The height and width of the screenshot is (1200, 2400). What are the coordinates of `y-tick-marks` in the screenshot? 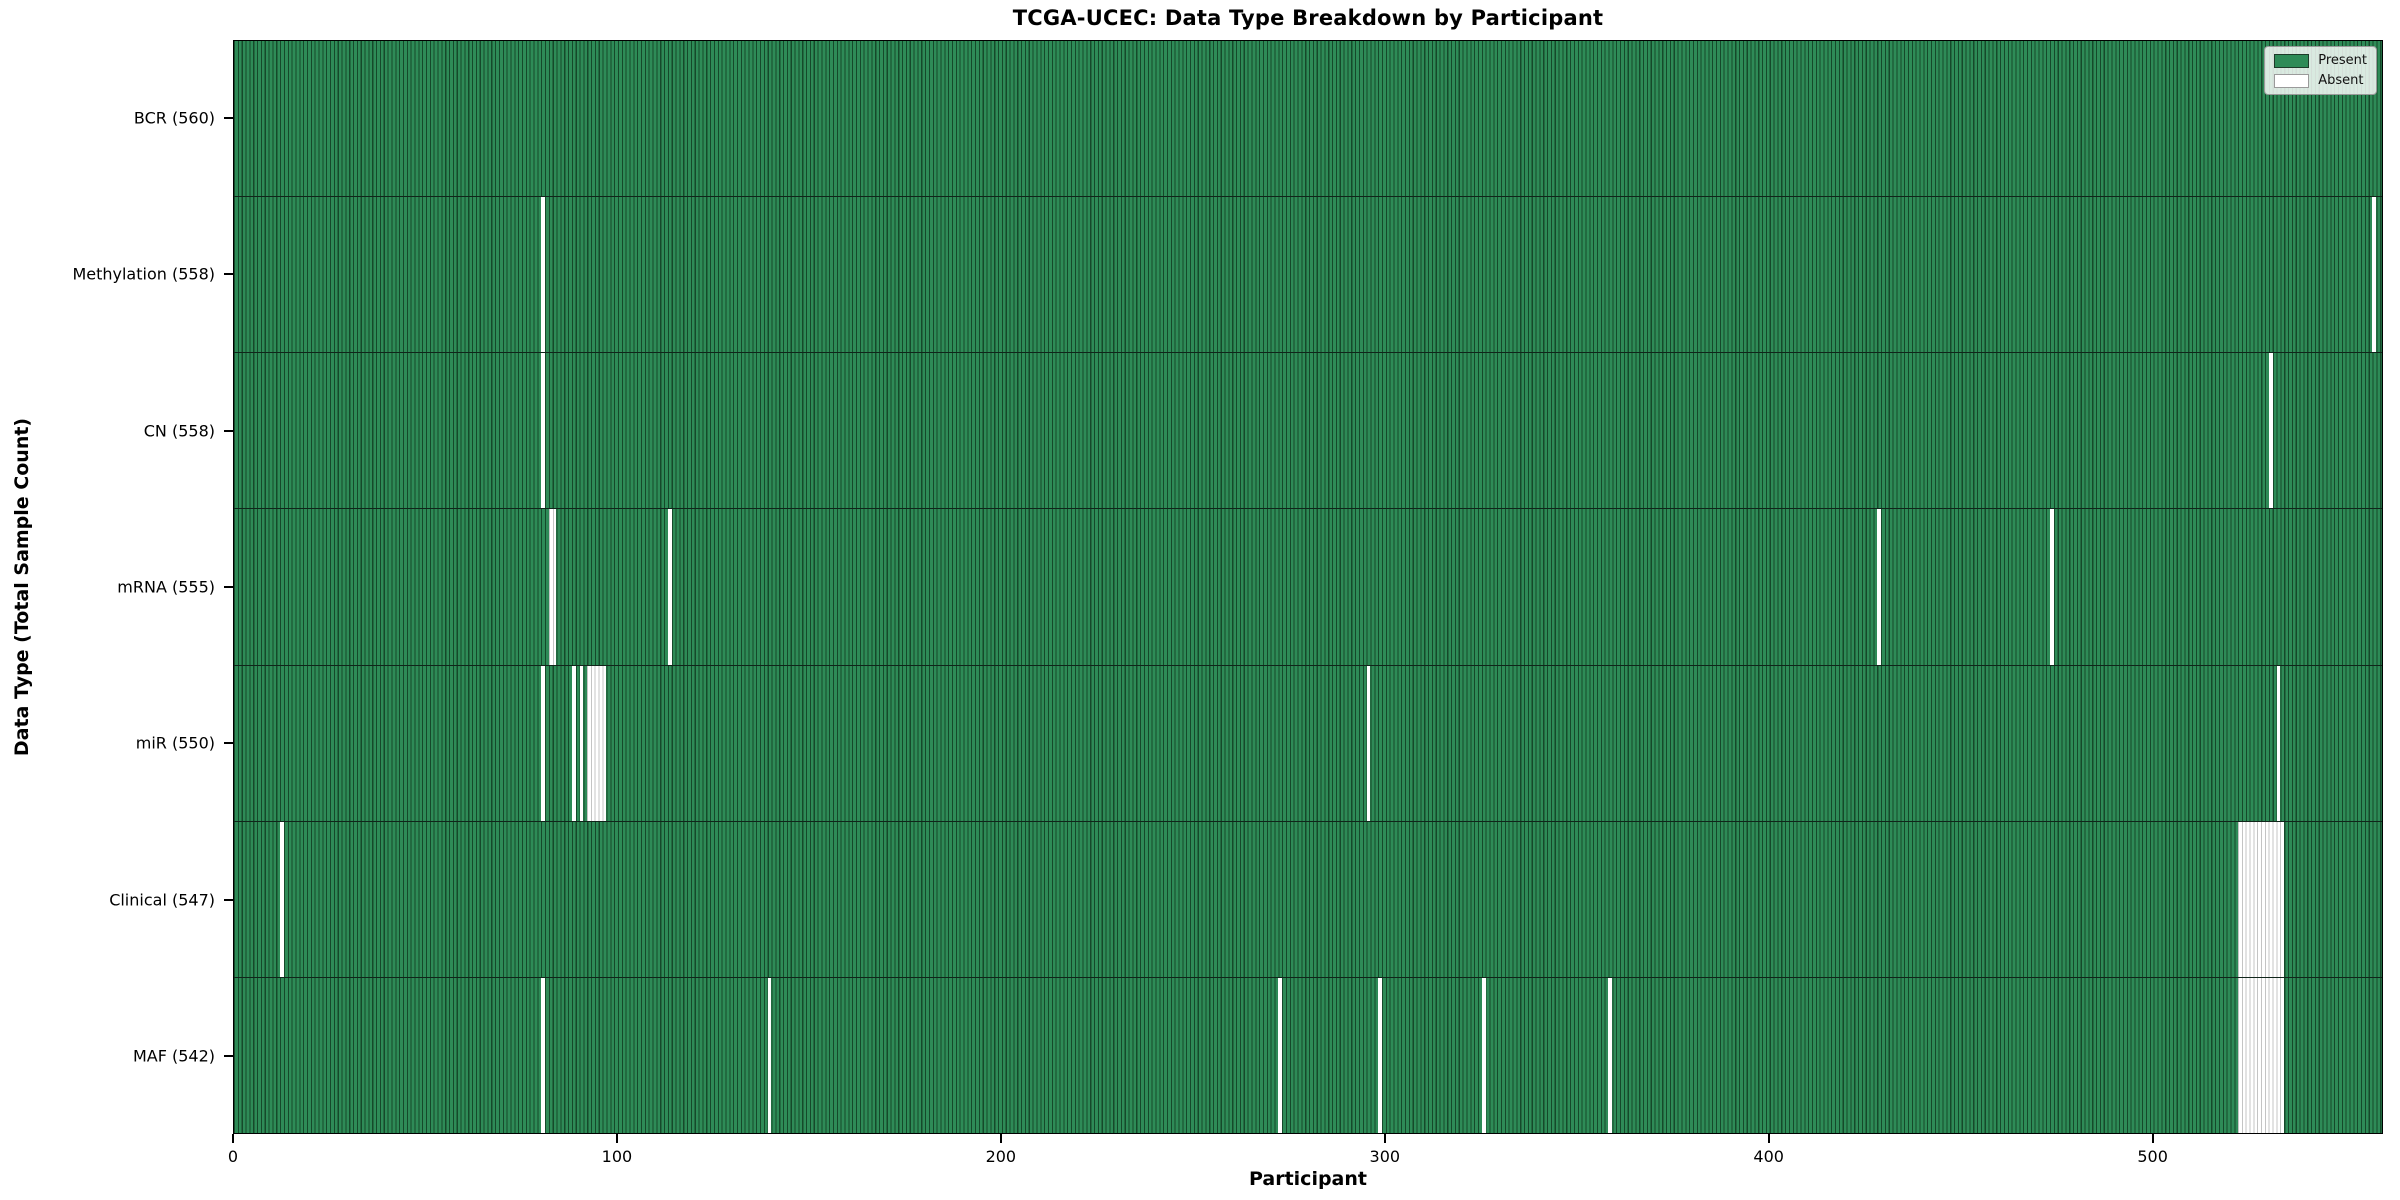 It's located at (228, 587).